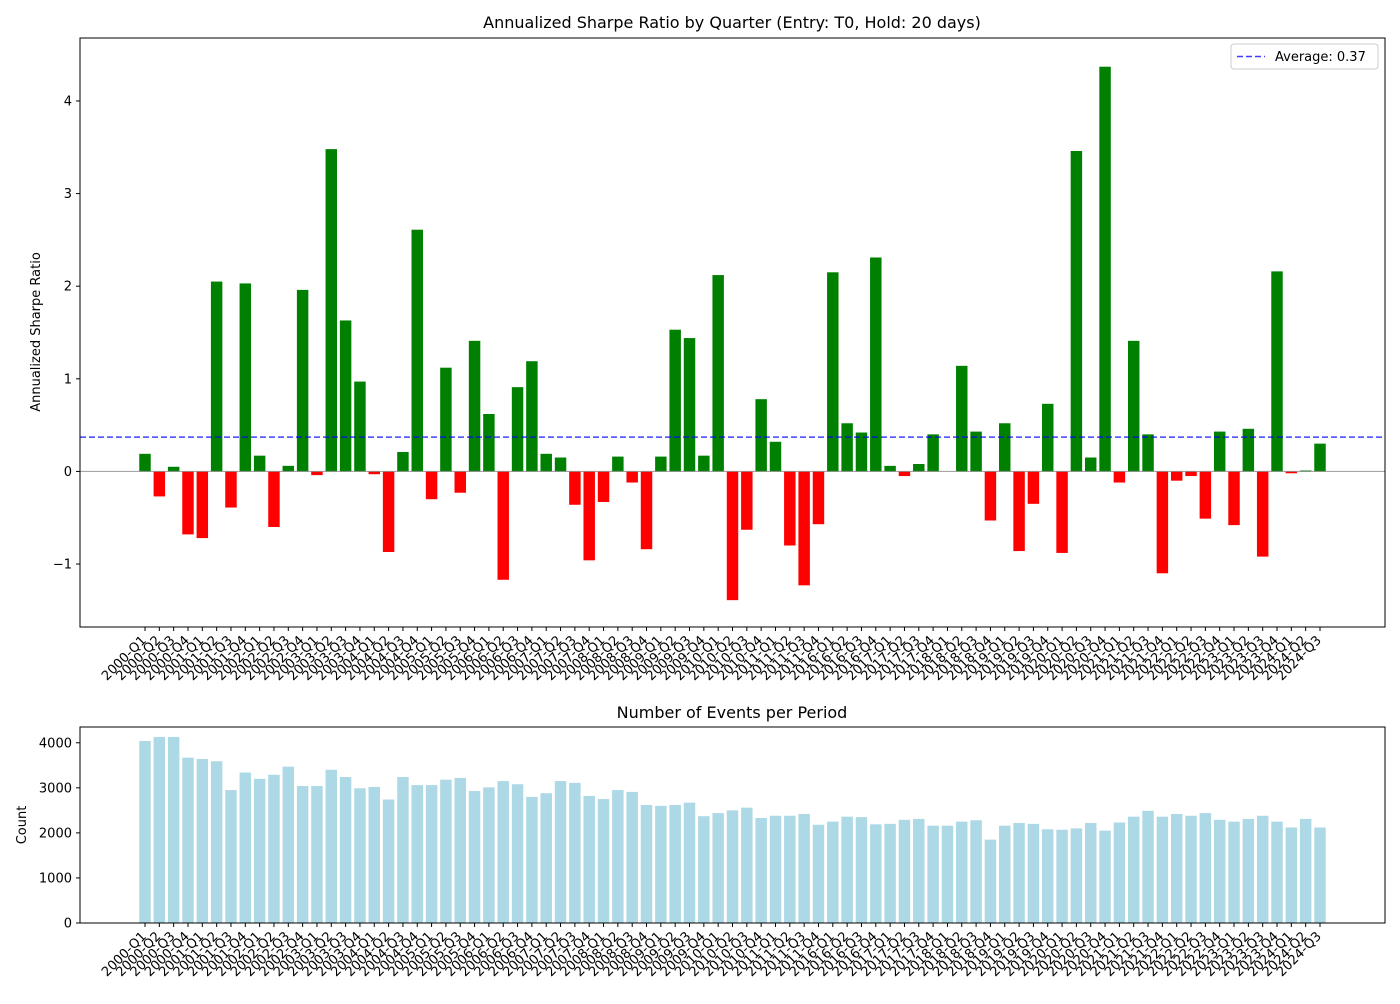 This screenshot has width=1400, height=1004. I want to click on sharpe-bar-2019-Q2, so click(1018, 511).